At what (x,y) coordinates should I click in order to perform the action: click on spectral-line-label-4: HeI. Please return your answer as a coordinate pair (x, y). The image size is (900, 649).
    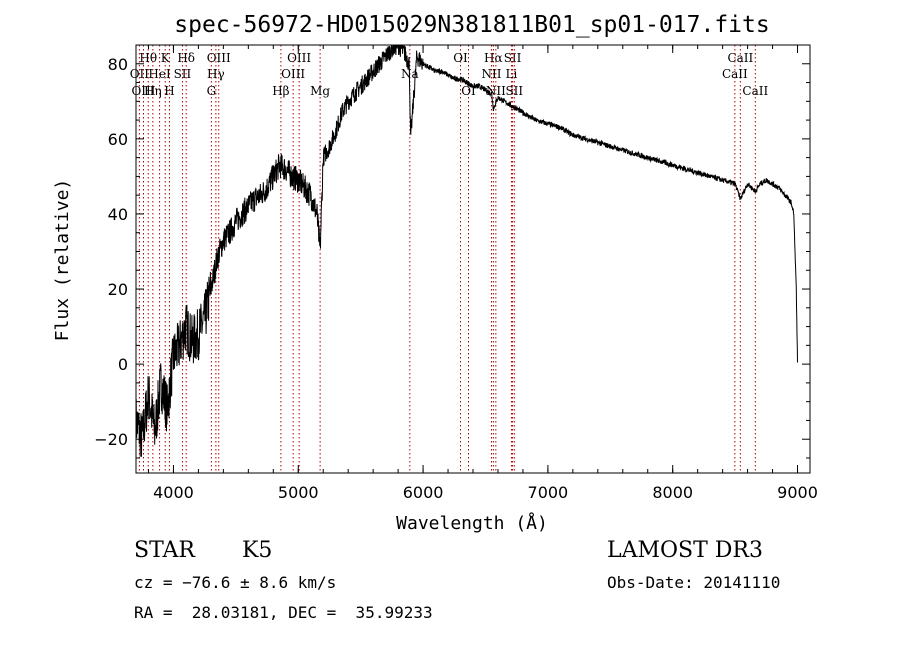
    Looking at the image, I should click on (159, 74).